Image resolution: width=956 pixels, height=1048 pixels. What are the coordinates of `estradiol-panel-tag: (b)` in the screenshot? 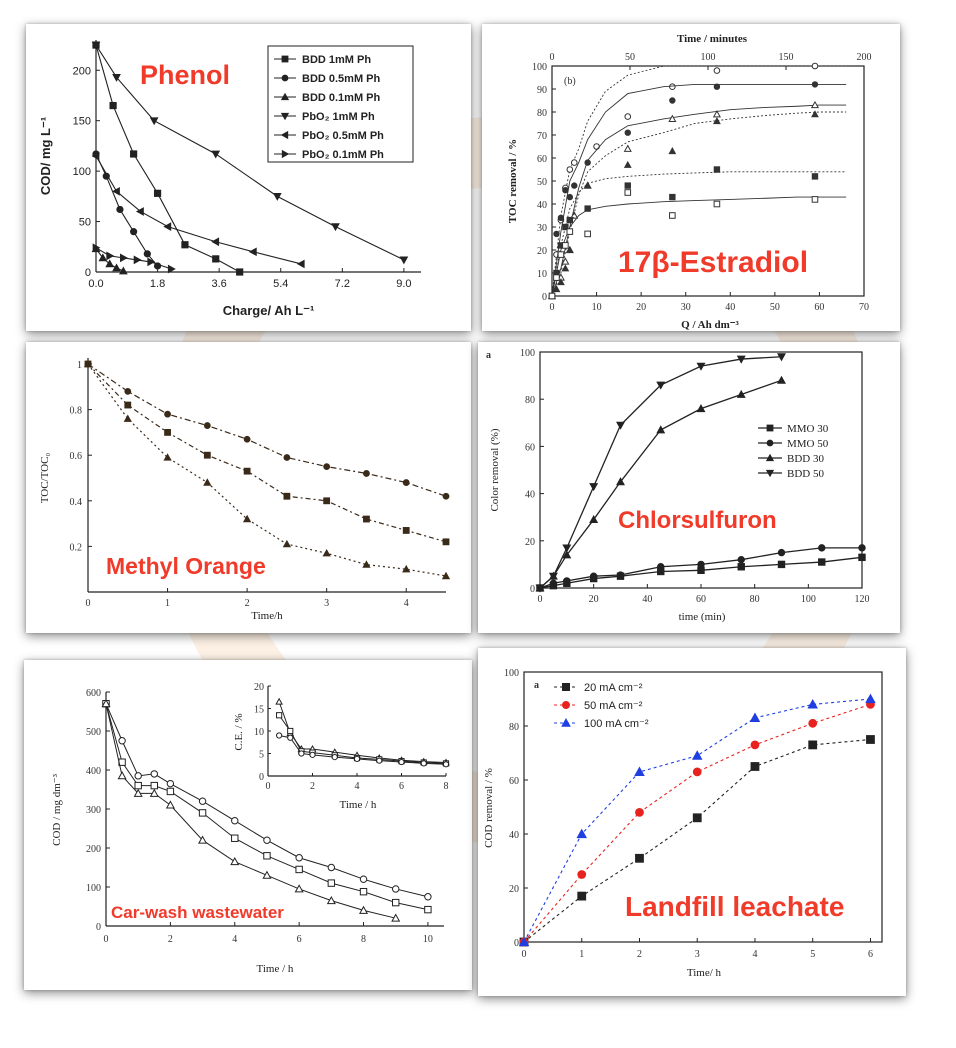 It's located at (570, 81).